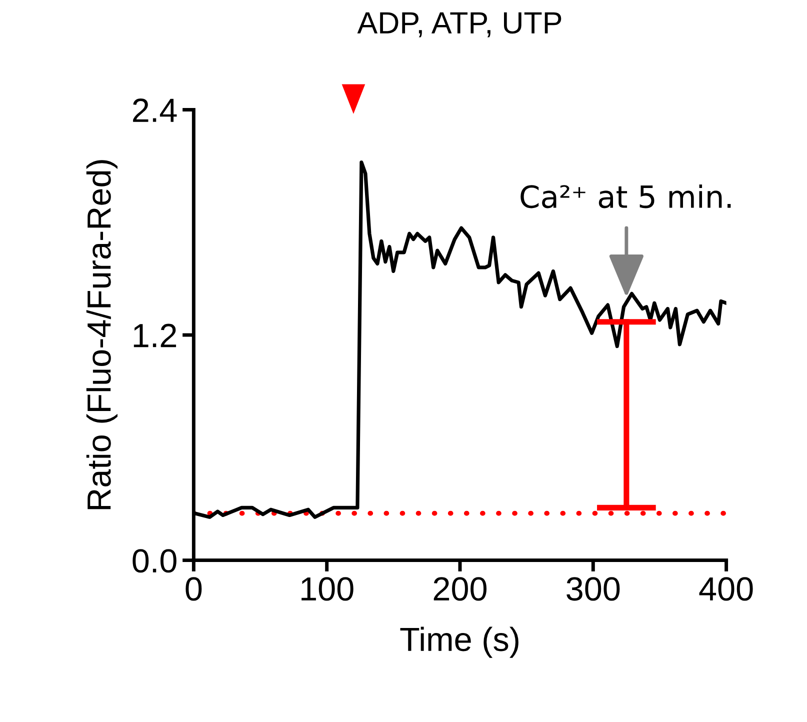 The width and height of the screenshot is (807, 722). What do you see at coordinates (102, 335) in the screenshot?
I see `y-axis-title: Ratio (Fluo-4/Fura-Red)` at bounding box center [102, 335].